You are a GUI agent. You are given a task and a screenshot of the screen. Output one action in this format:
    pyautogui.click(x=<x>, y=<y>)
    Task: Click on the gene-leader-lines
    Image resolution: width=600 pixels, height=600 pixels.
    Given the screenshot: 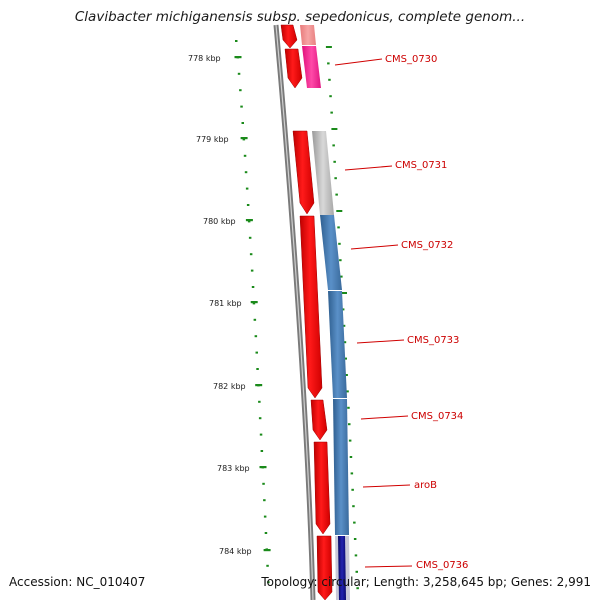 What is the action you would take?
    pyautogui.click(x=373, y=313)
    